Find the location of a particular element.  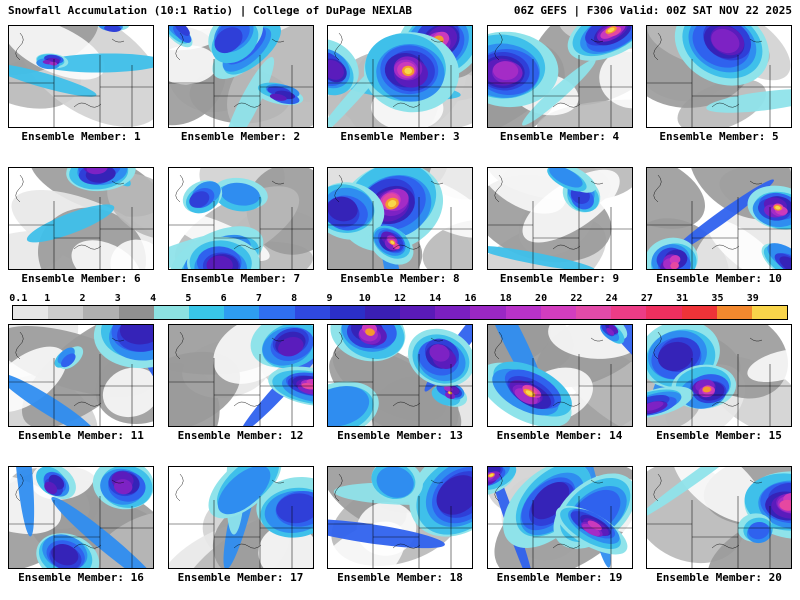

colorbar-tick: 27 is located at coordinates (646, 298).